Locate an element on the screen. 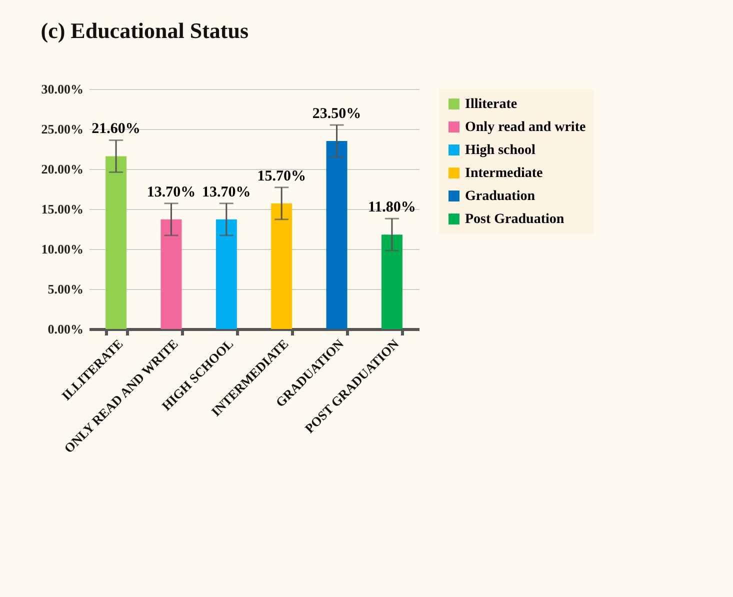  y-tick-label: 5.00% is located at coordinates (66, 289).